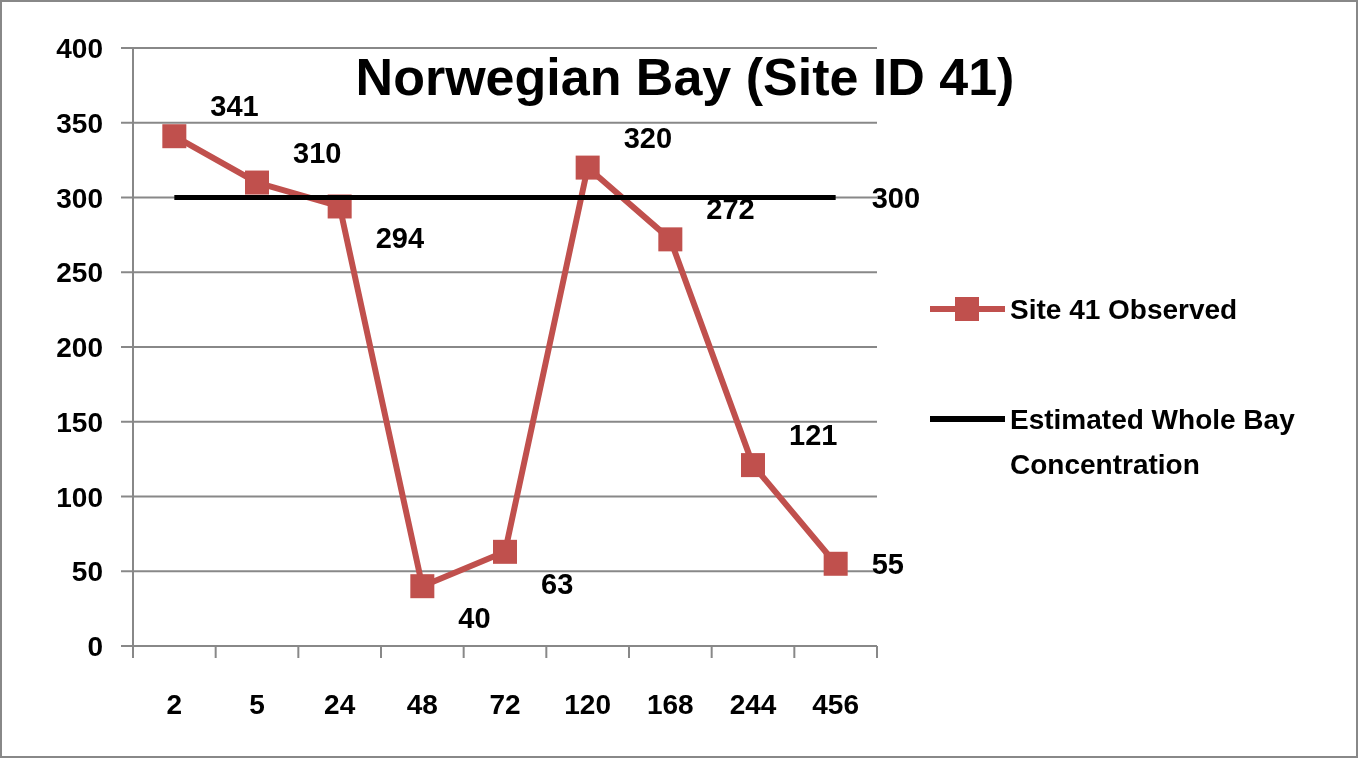 This screenshot has width=1364, height=760. What do you see at coordinates (79, 347) in the screenshot?
I see `y-tick-label: 200` at bounding box center [79, 347].